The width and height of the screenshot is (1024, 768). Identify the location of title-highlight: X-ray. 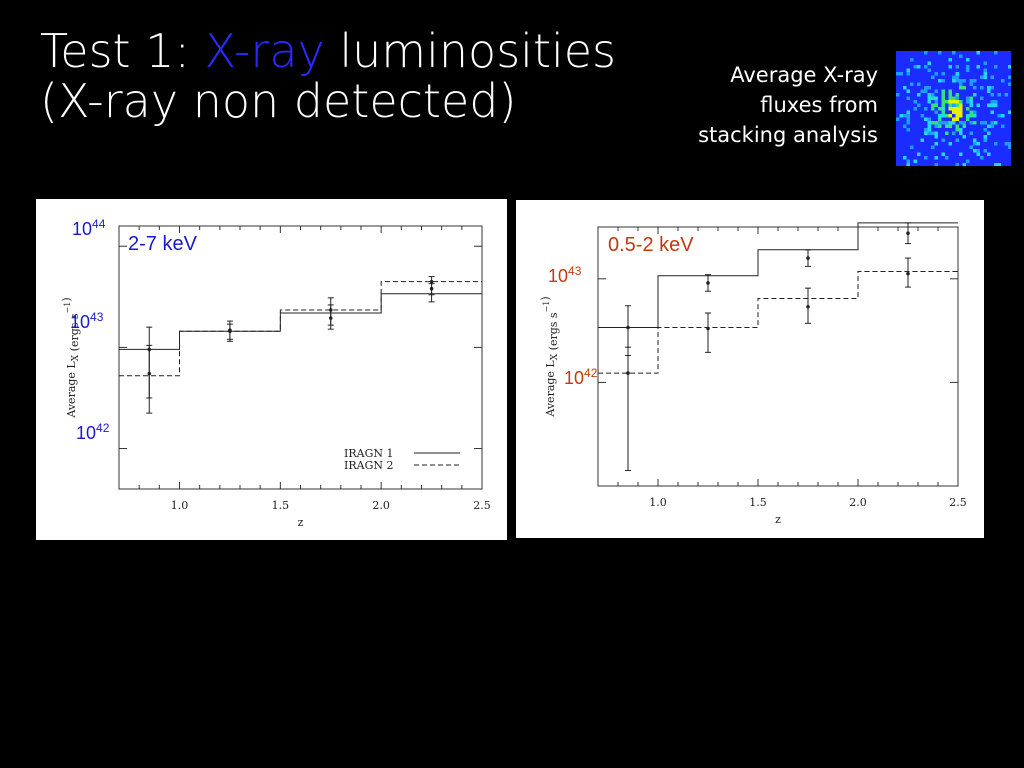
(264, 51).